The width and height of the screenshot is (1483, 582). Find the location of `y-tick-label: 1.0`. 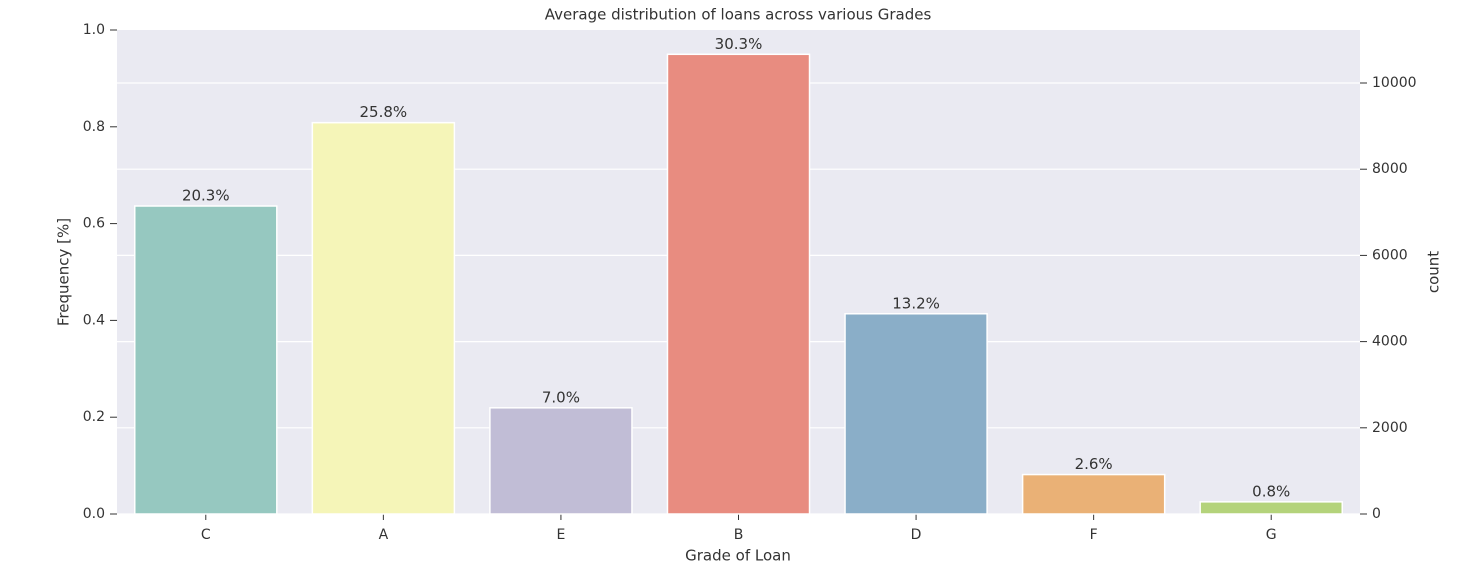

y-tick-label: 1.0 is located at coordinates (94, 30).